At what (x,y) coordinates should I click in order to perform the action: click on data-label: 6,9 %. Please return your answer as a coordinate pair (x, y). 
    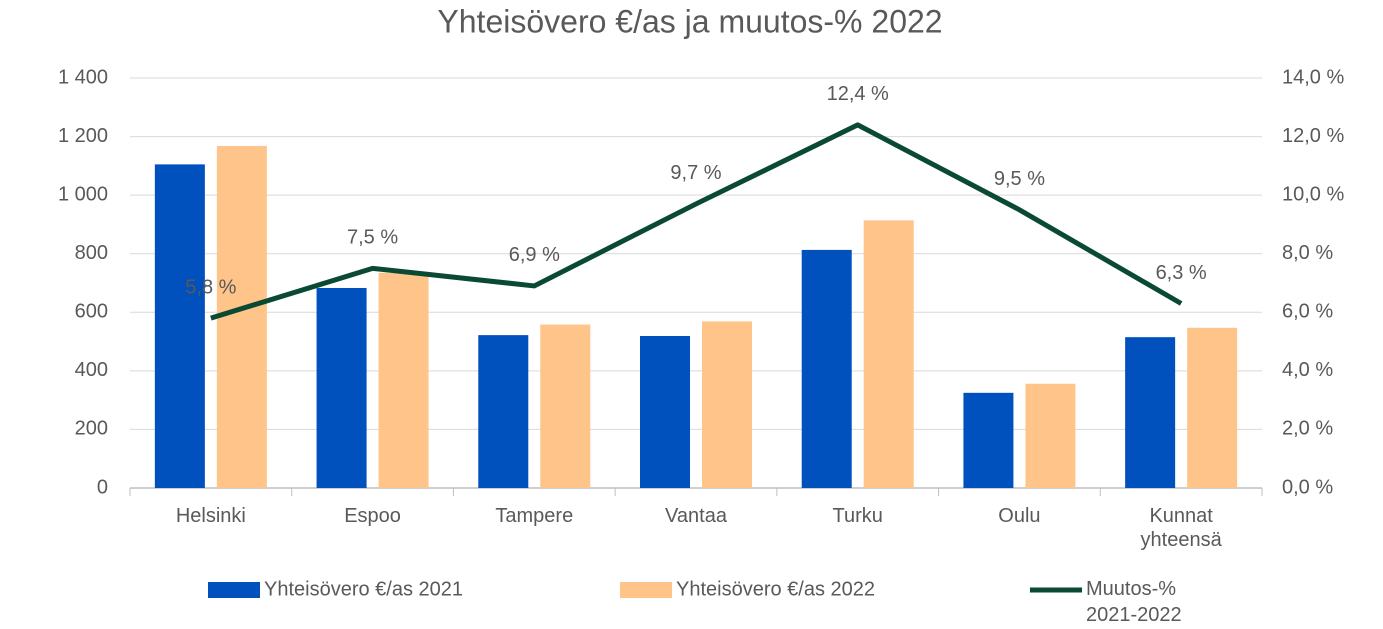
    Looking at the image, I should click on (534, 255).